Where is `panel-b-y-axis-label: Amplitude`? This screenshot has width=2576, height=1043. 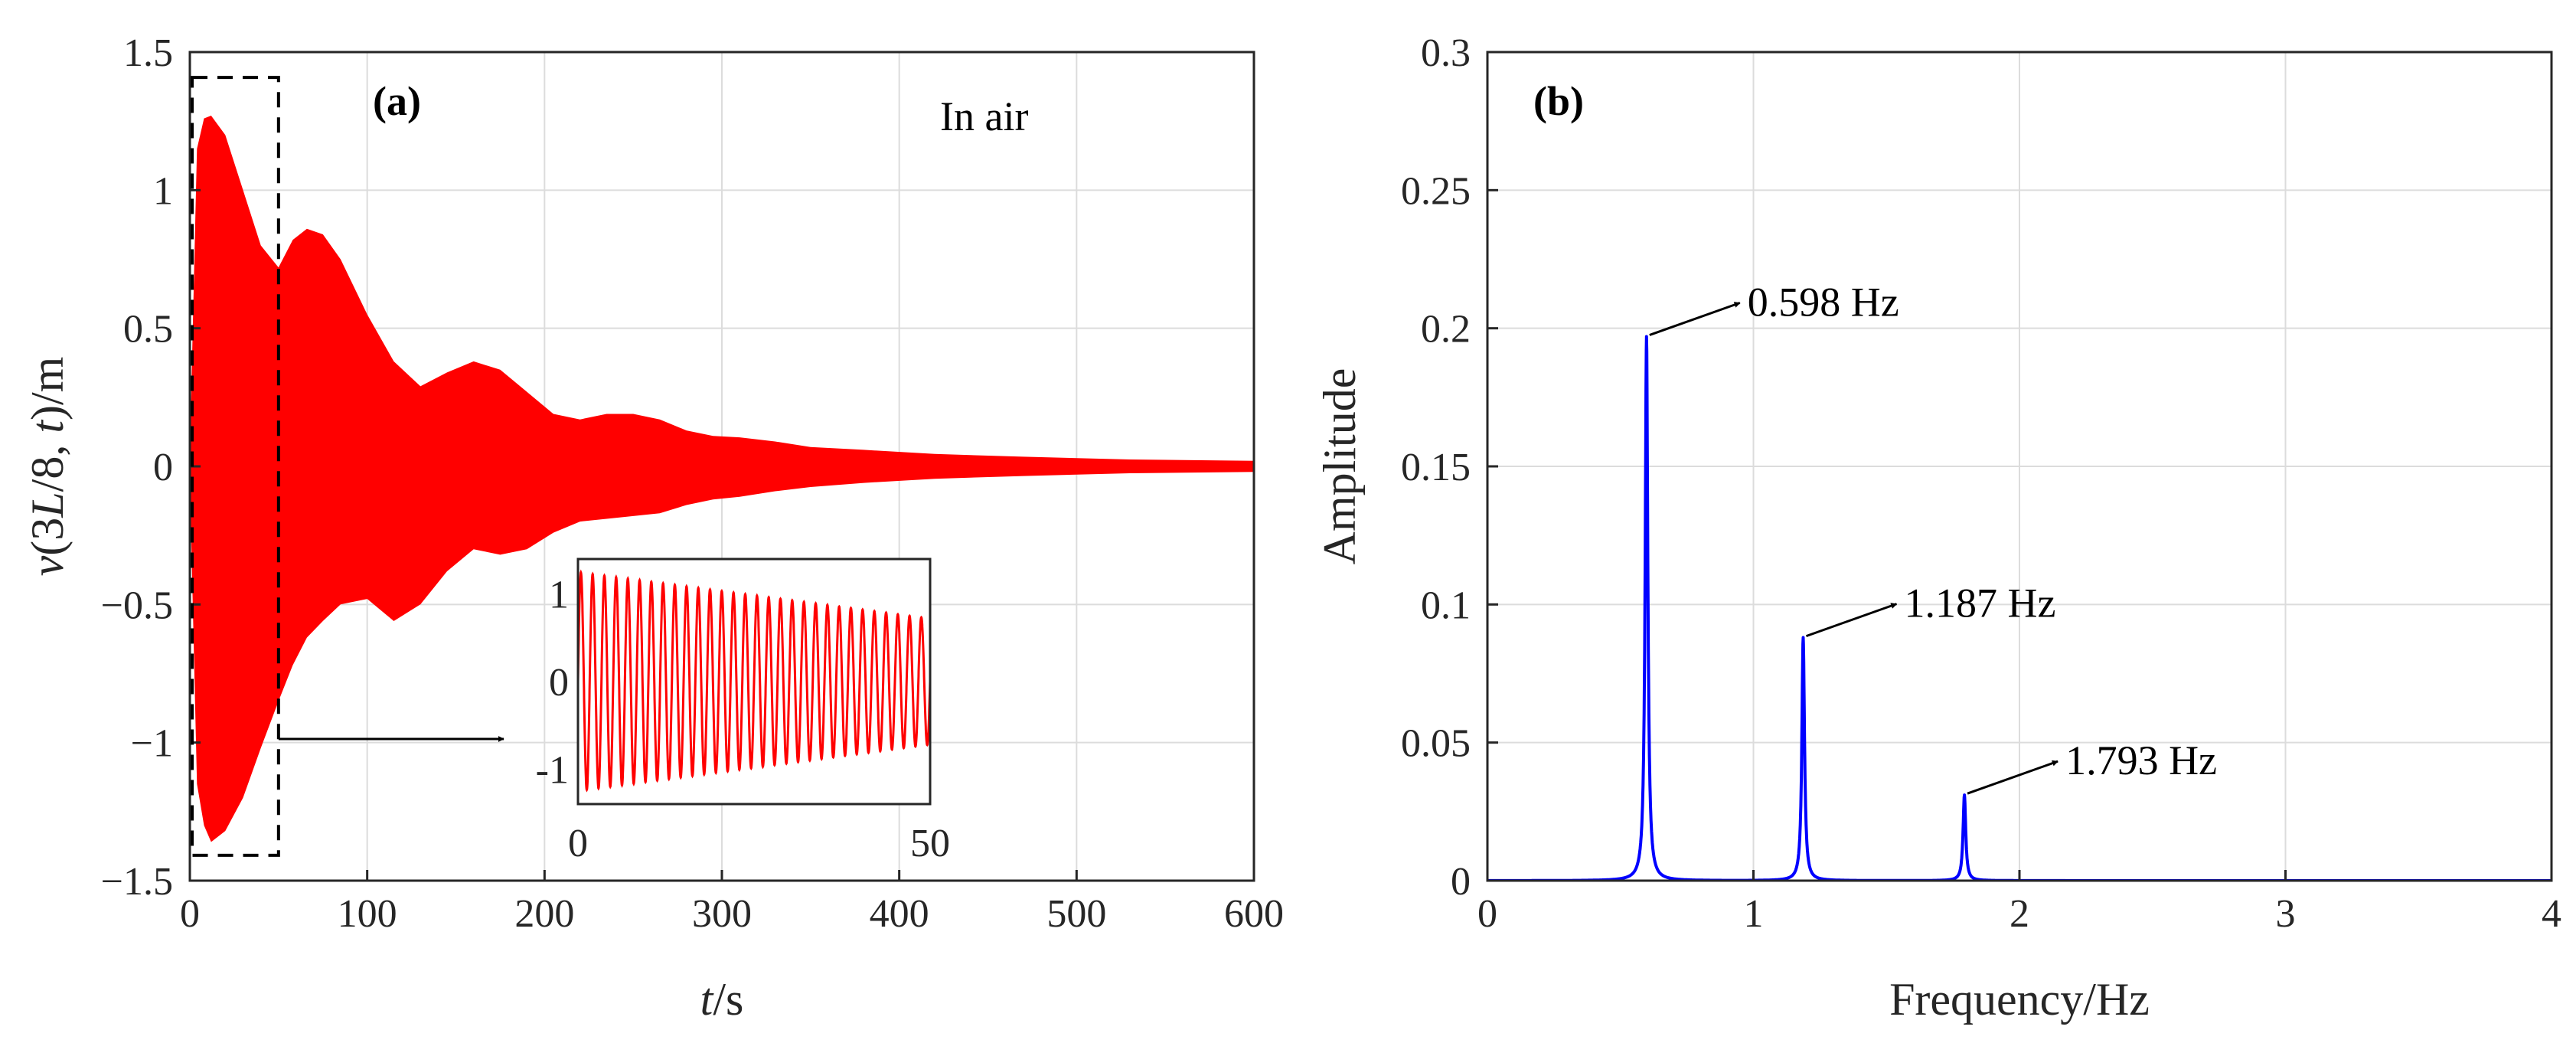 panel-b-y-axis-label: Amplitude is located at coordinates (1339, 466).